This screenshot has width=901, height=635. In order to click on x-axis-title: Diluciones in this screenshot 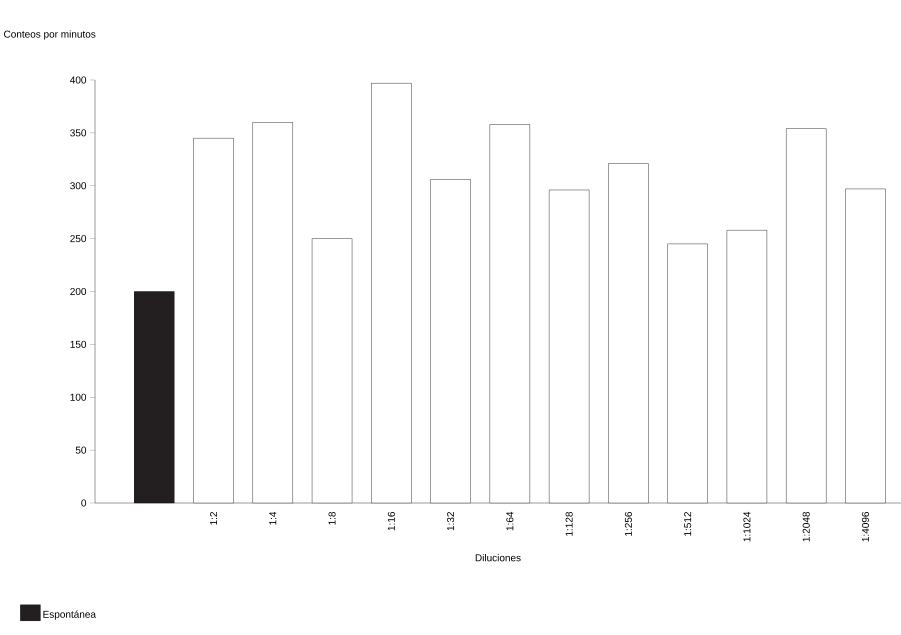, I will do `click(498, 558)`.